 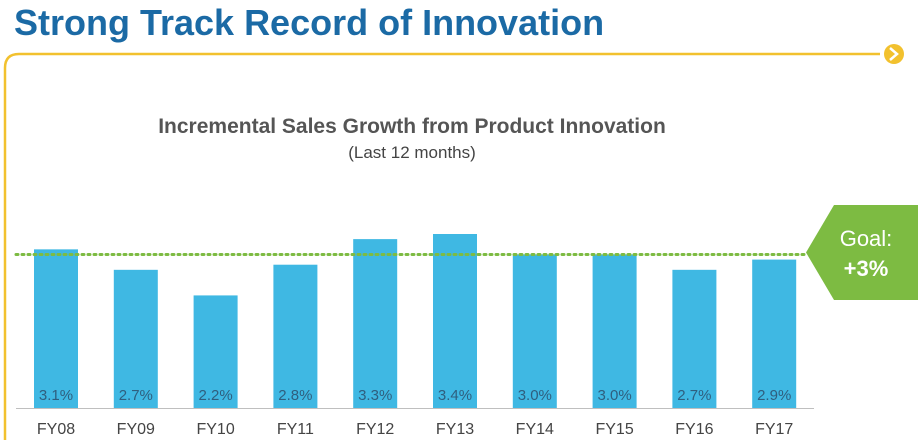 I want to click on x-tick-label: FY17, so click(x=774, y=429).